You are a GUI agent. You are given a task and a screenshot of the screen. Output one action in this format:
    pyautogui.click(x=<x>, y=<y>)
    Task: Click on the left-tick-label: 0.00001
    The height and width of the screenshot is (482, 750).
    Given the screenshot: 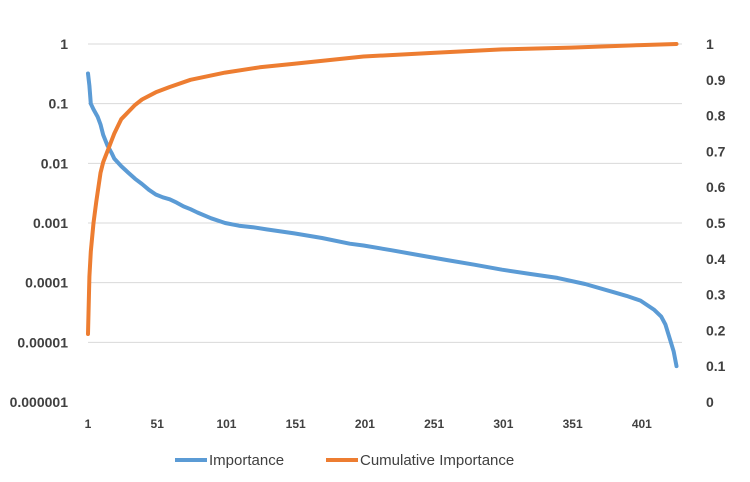 What is the action you would take?
    pyautogui.click(x=42, y=342)
    